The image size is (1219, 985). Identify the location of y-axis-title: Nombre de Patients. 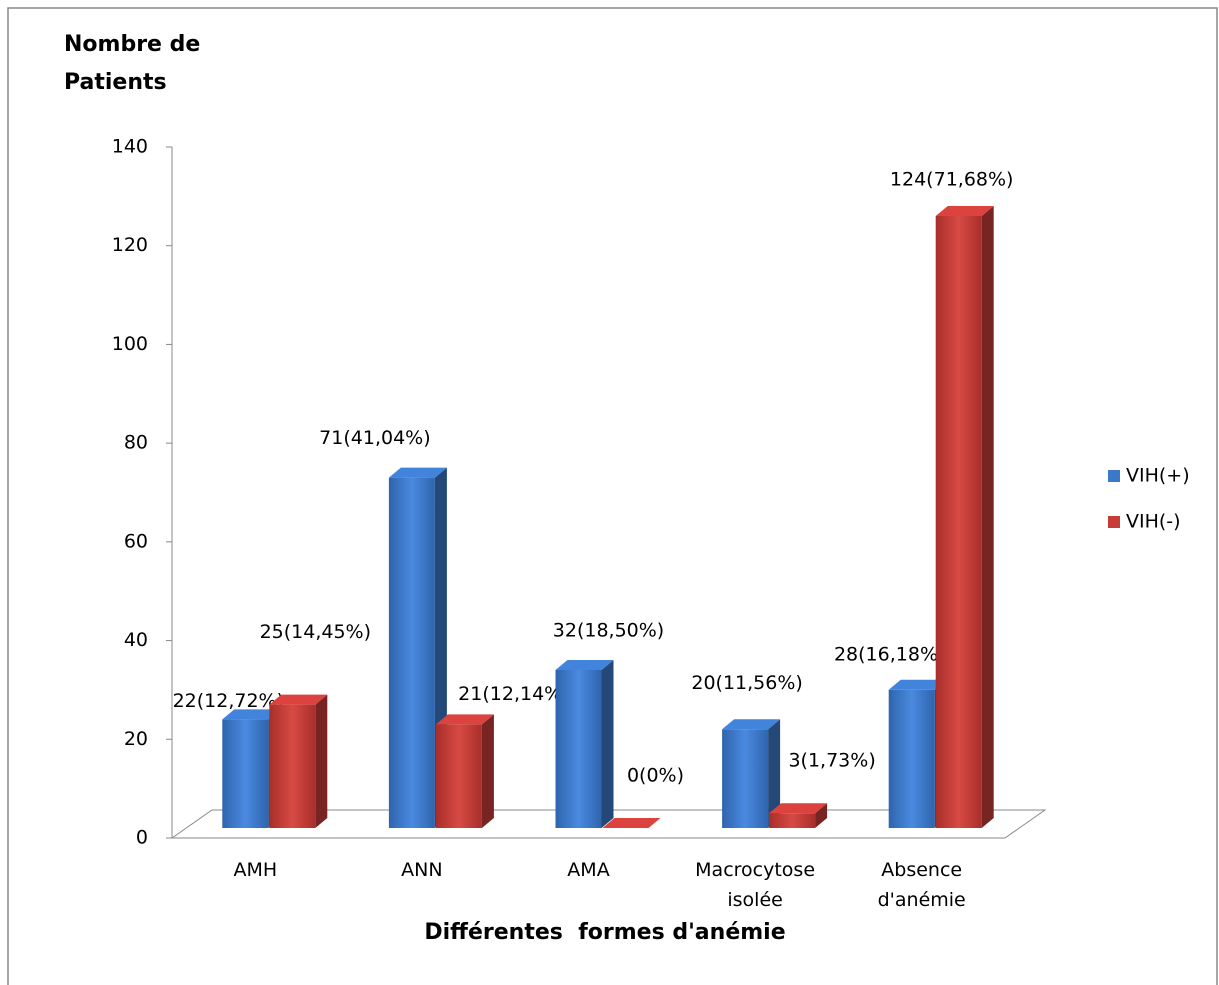
(132, 63).